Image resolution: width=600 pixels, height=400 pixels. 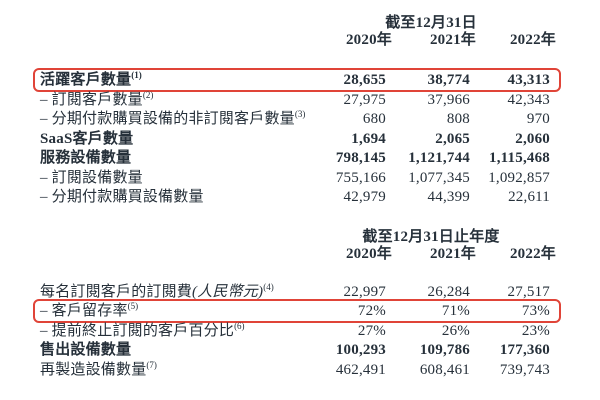 What do you see at coordinates (173, 100) in the screenshot?
I see `row-label: – 訂閱客戶數量(2)` at bounding box center [173, 100].